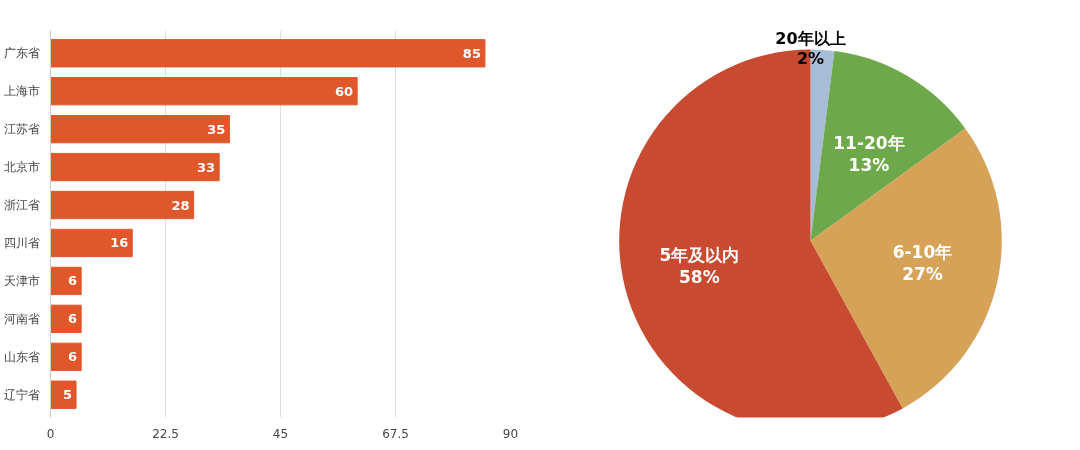  What do you see at coordinates (21, 318) in the screenshot?
I see `y-tick-label: 河南省` at bounding box center [21, 318].